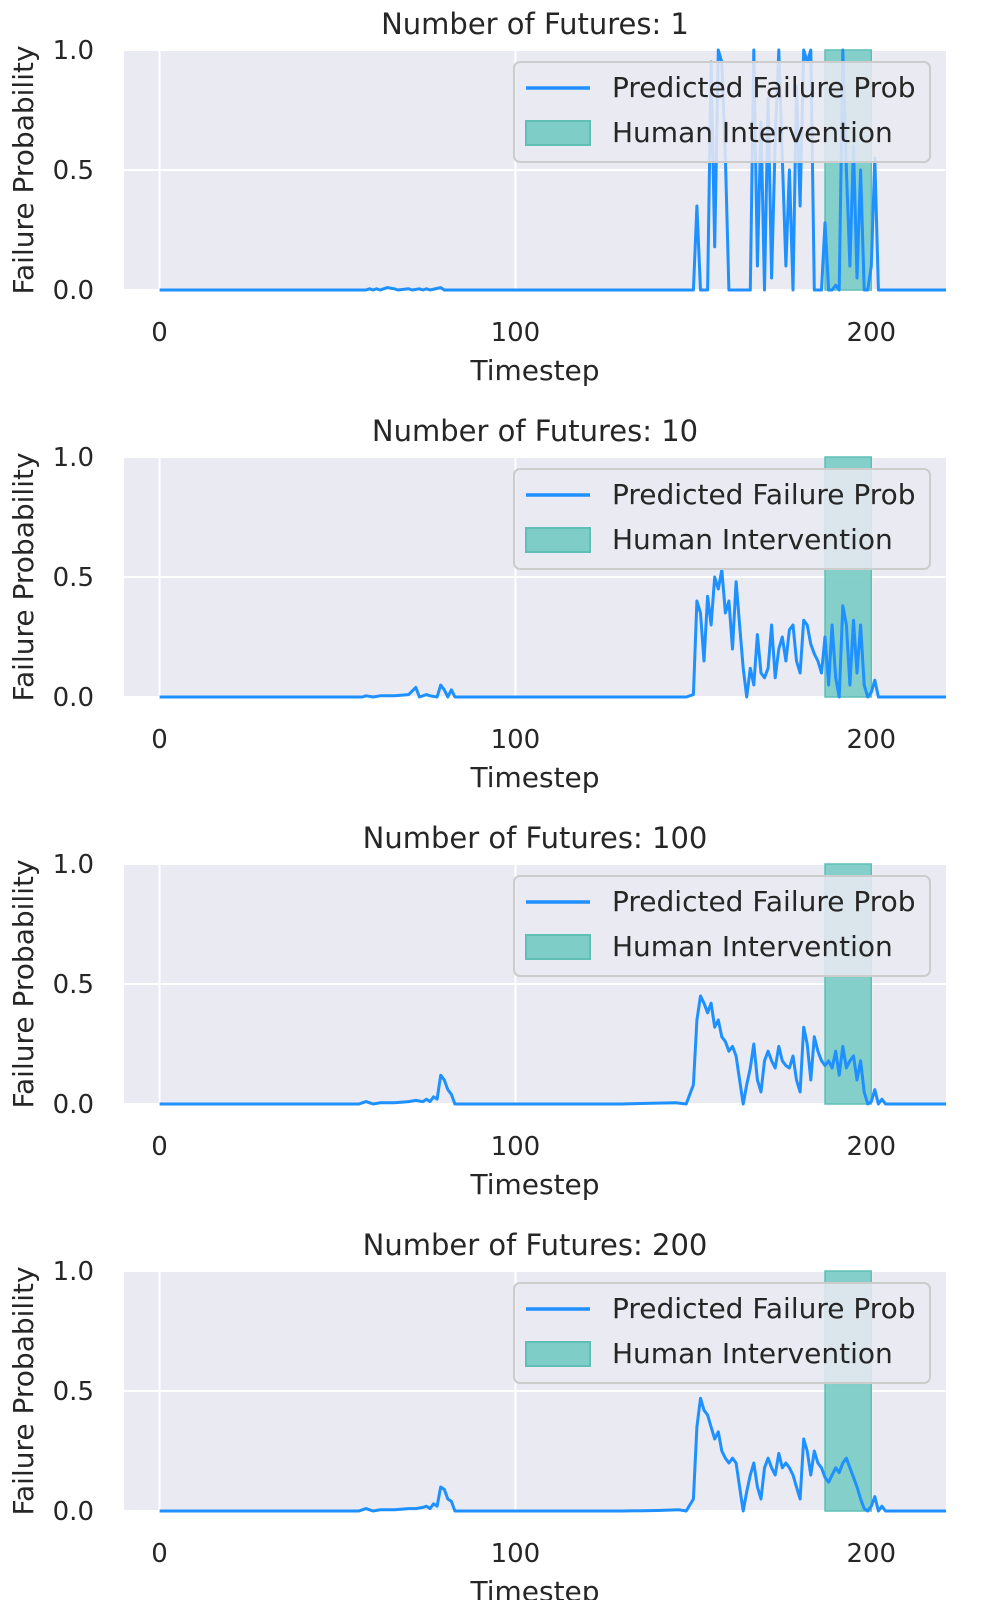 The image size is (1000, 1600). What do you see at coordinates (535, 24) in the screenshot?
I see `chart-title: Number of Futures: 1` at bounding box center [535, 24].